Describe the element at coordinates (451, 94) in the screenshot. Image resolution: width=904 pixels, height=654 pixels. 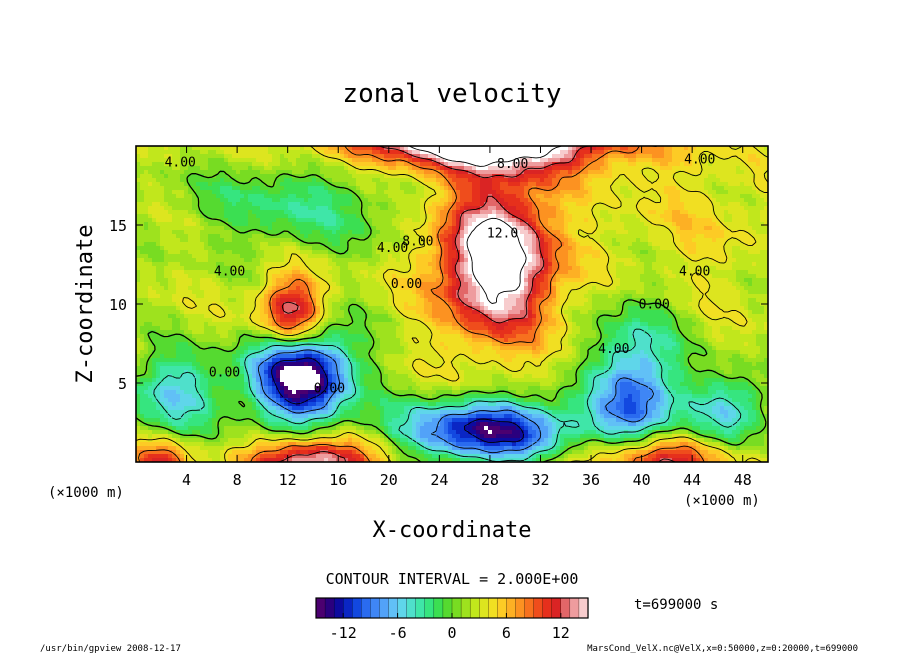
I see `chart-title: zonal velocity` at that location.